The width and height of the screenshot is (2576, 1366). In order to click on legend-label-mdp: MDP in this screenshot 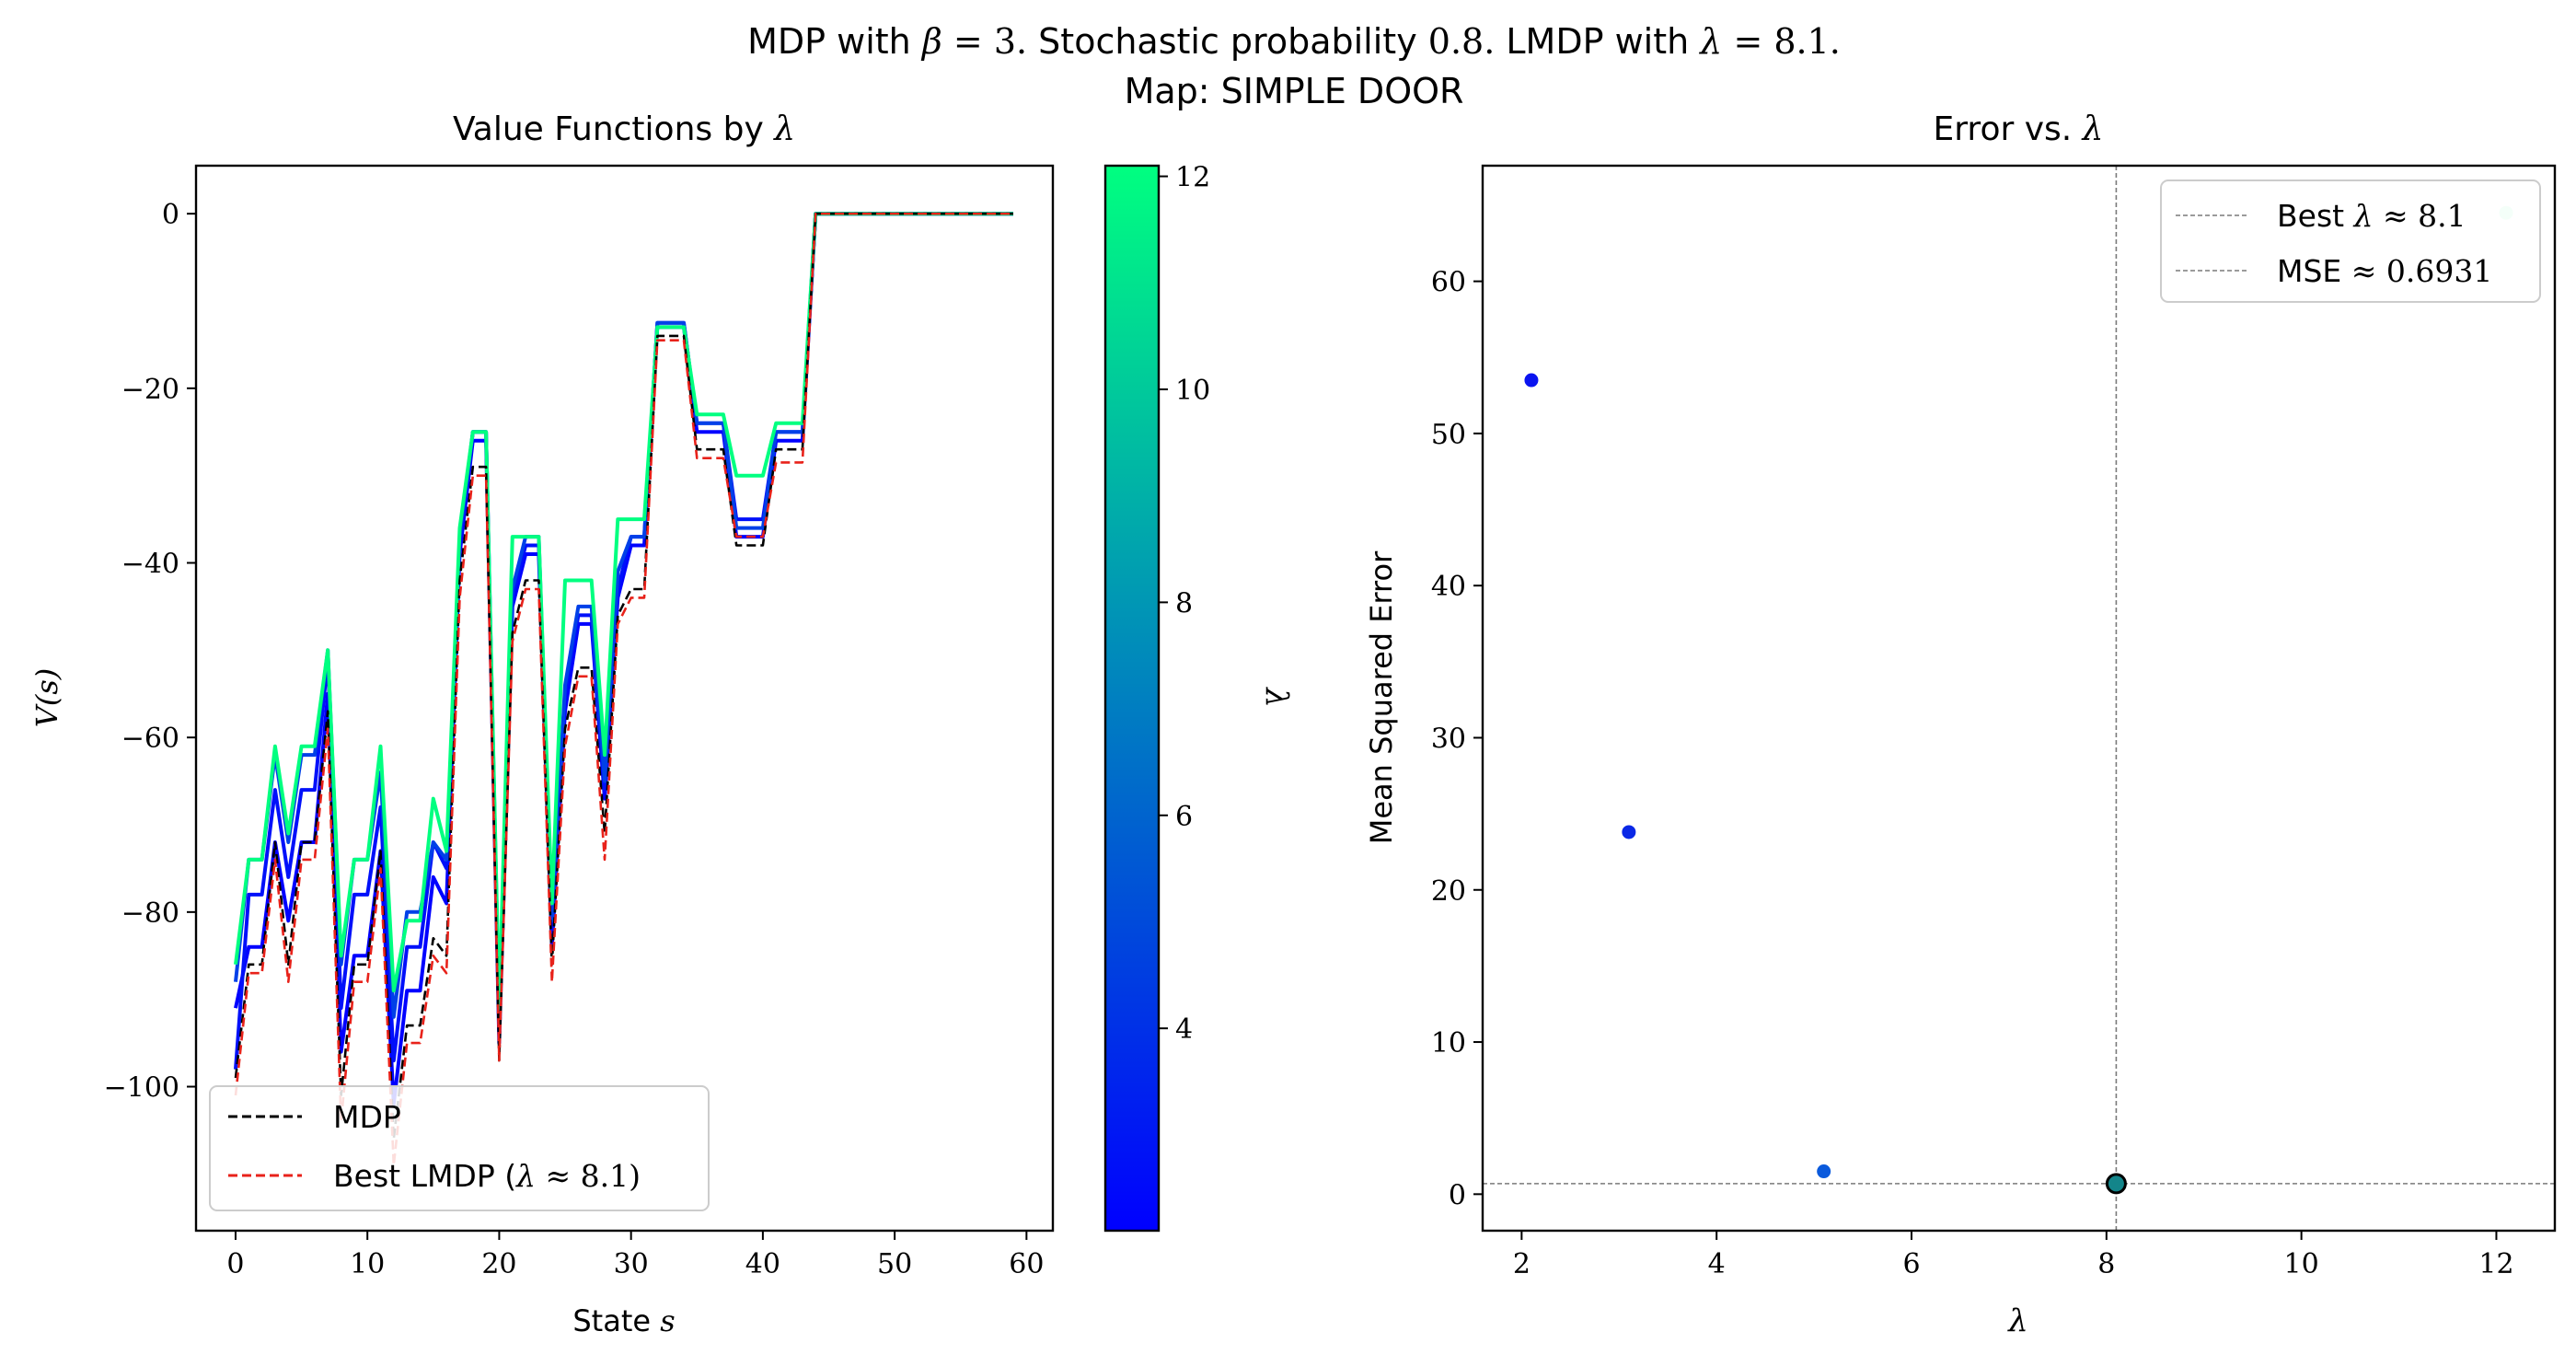, I will do `click(367, 1117)`.